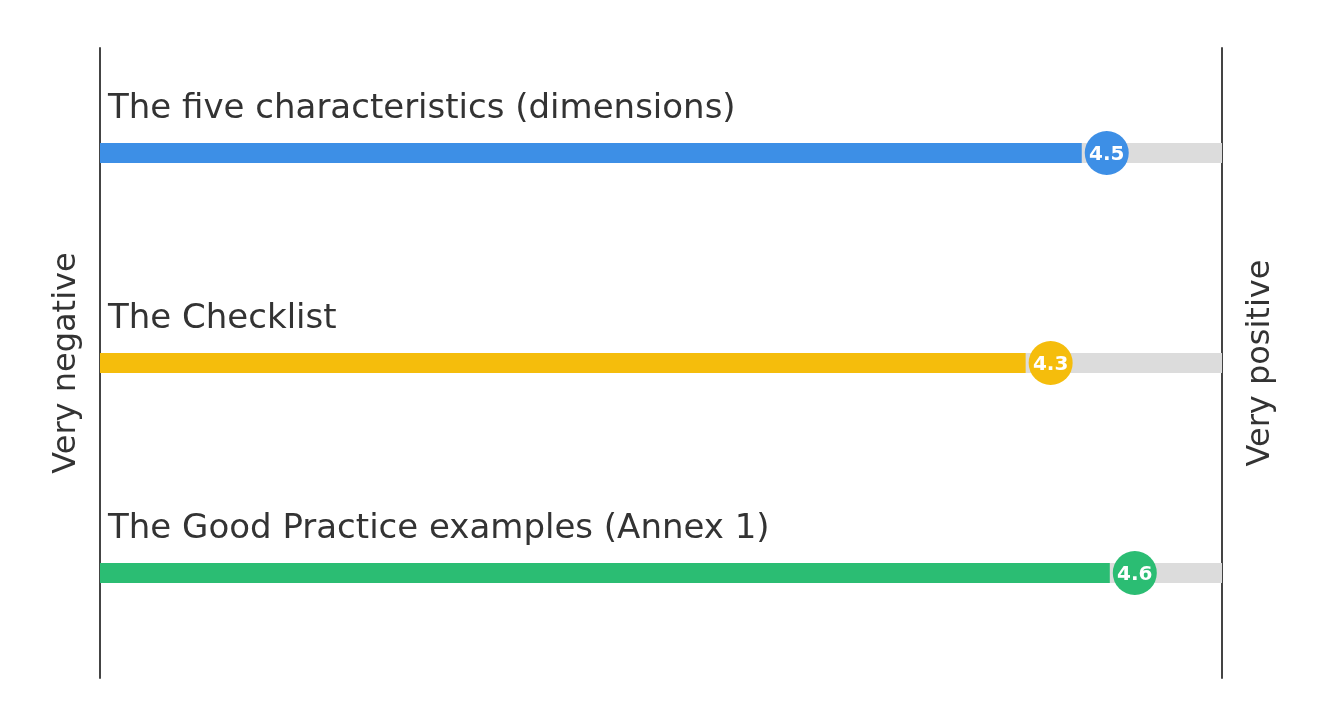 This screenshot has width=1327, height=726. I want to click on text: Very negative, so click(64, 363).